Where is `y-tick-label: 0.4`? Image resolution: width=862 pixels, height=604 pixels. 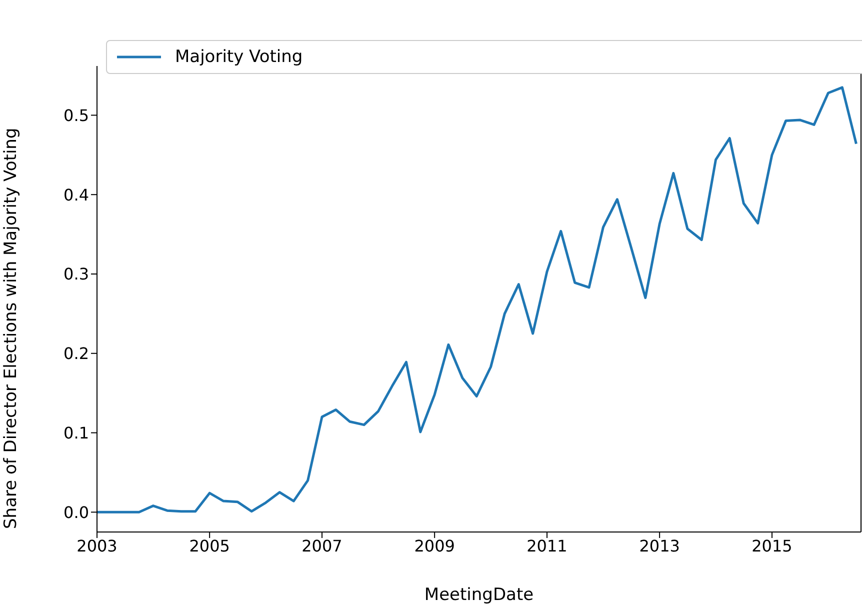 y-tick-label: 0.4 is located at coordinates (76, 194).